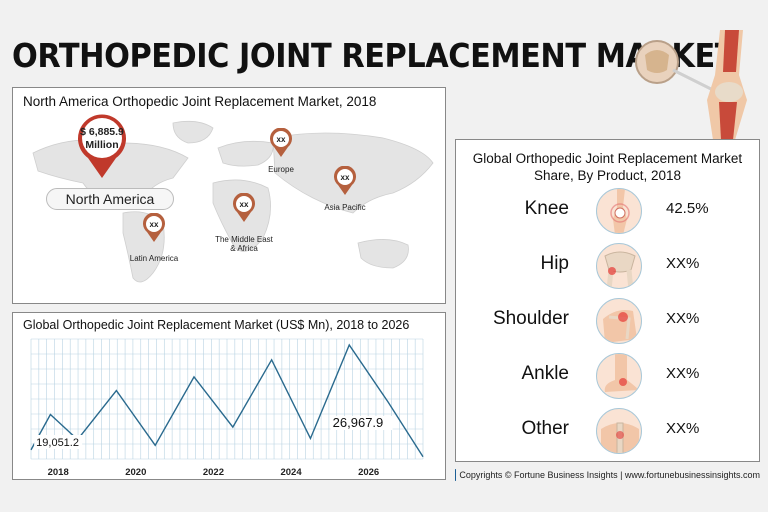 The image size is (768, 512). I want to click on asia-pacific-pin-icon, so click(345, 180).